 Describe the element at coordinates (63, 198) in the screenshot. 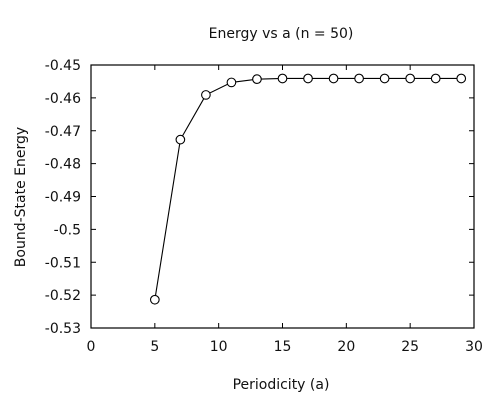

I see `y-tick-label: -0.49` at that location.